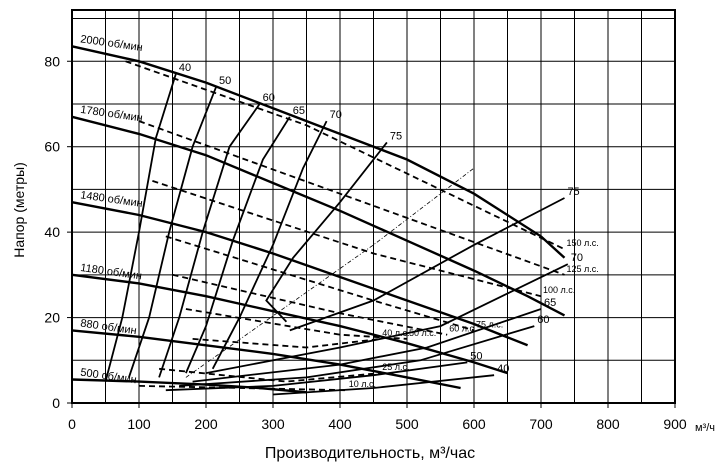  What do you see at coordinates (56, 403) in the screenshot?
I see `y-tick-label: 0` at bounding box center [56, 403].